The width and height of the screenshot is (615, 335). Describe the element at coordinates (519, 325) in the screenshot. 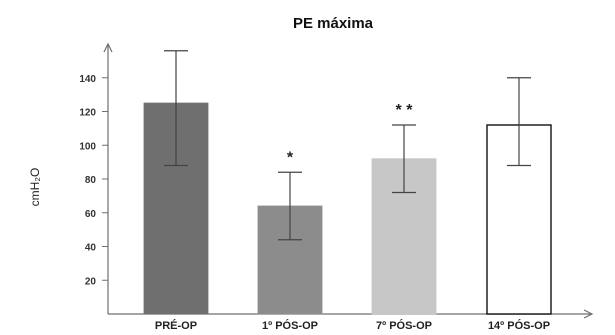

I see `x-label-3: 14º PÓS-OP` at that location.